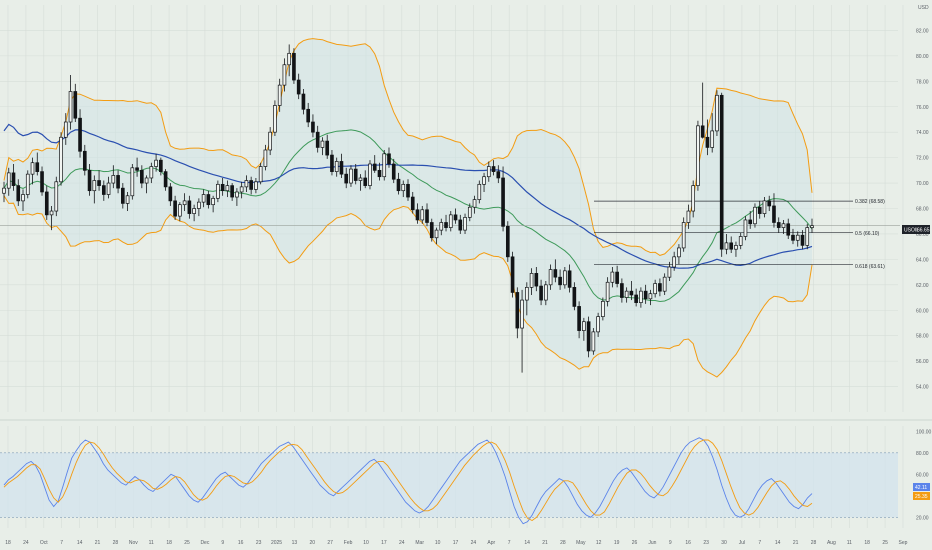 The width and height of the screenshot is (932, 550). Describe the element at coordinates (831, 543) in the screenshot. I see `x-tick-label: Aug` at that location.